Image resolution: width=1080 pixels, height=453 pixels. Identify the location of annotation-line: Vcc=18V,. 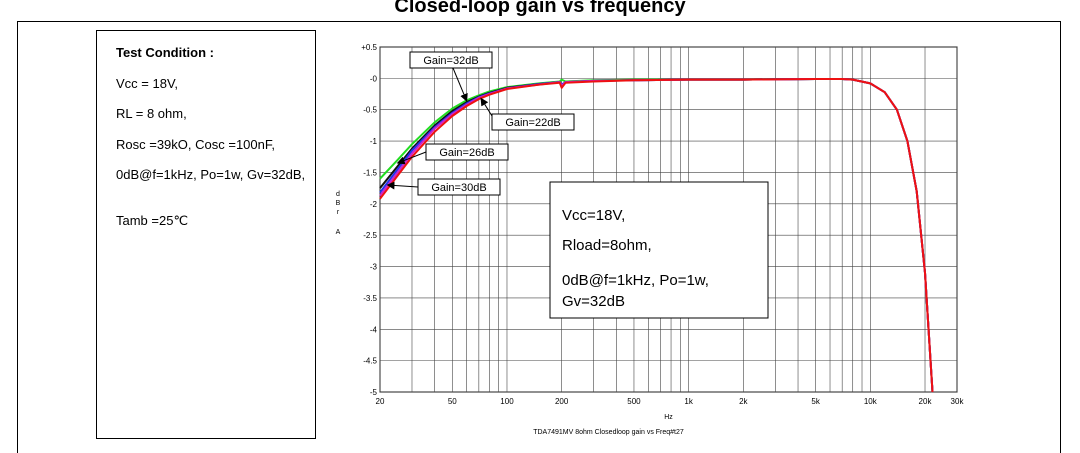
(593, 215).